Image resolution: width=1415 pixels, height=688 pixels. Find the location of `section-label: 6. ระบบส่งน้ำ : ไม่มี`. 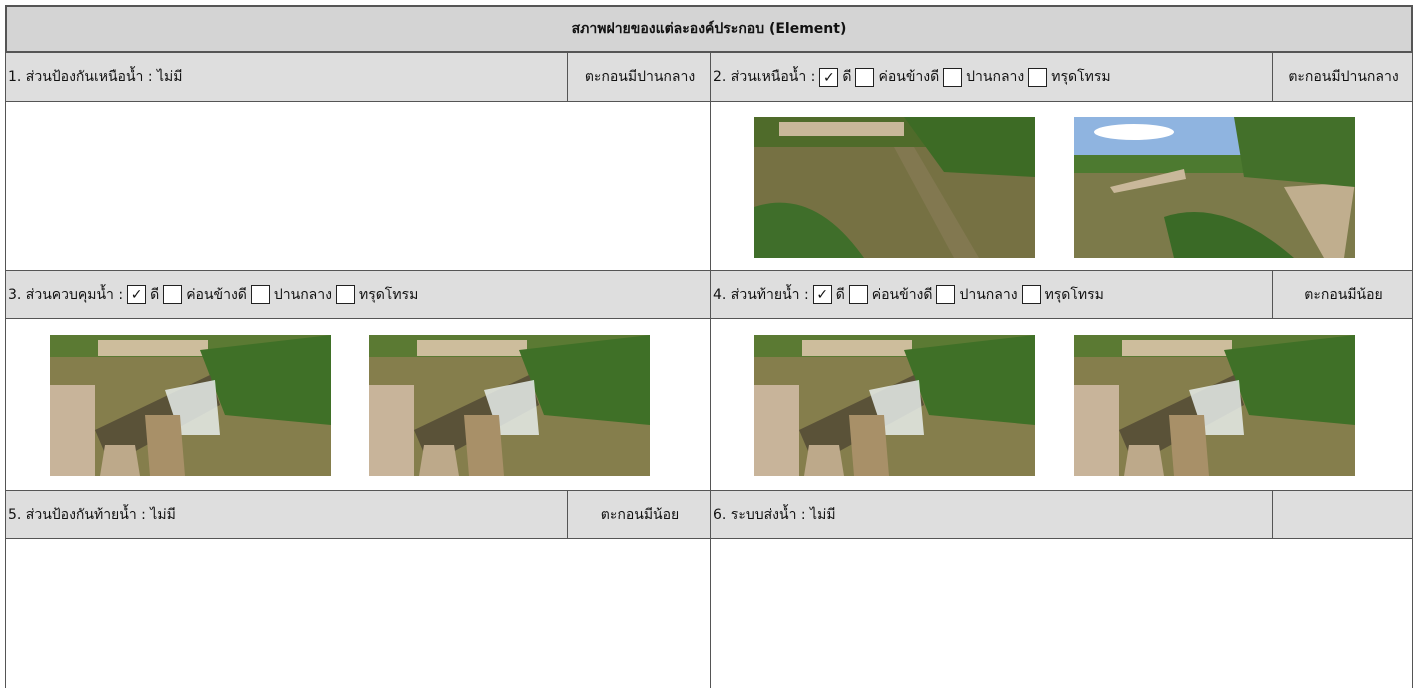

section-label: 6. ระบบส่งน้ำ : ไม่มี is located at coordinates (774, 514).